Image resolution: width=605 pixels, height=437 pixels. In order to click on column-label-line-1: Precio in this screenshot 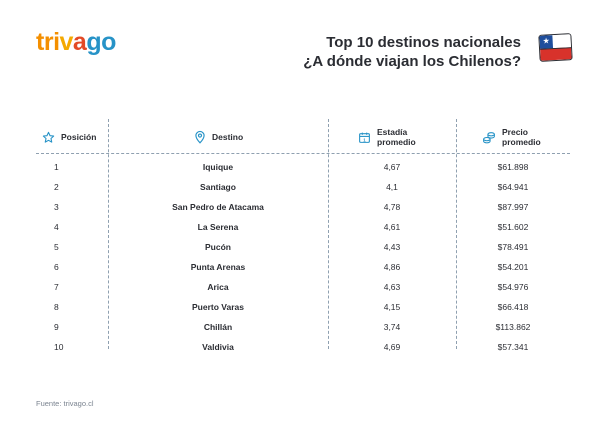, I will do `click(515, 132)`.